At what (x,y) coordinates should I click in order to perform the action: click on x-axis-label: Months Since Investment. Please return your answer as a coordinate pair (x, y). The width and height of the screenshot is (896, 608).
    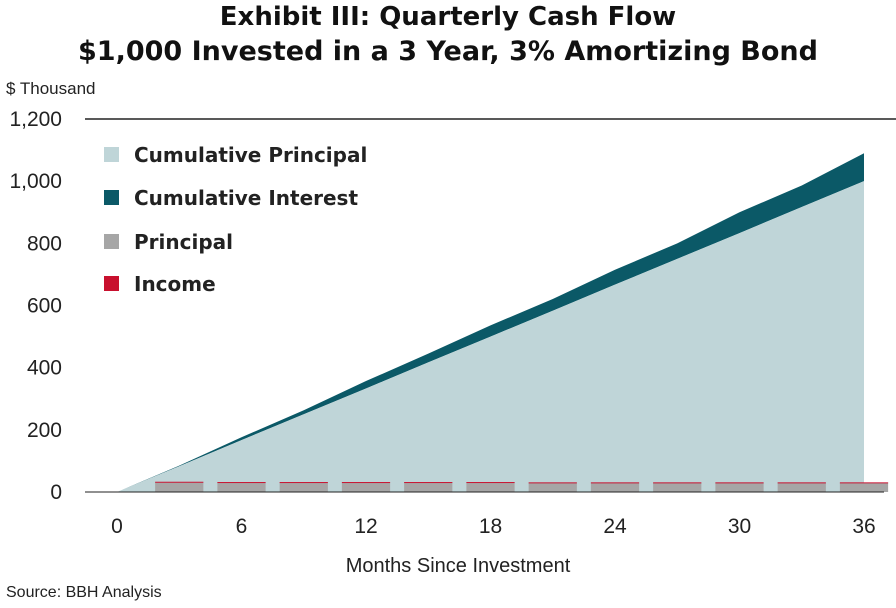
    Looking at the image, I should click on (458, 566).